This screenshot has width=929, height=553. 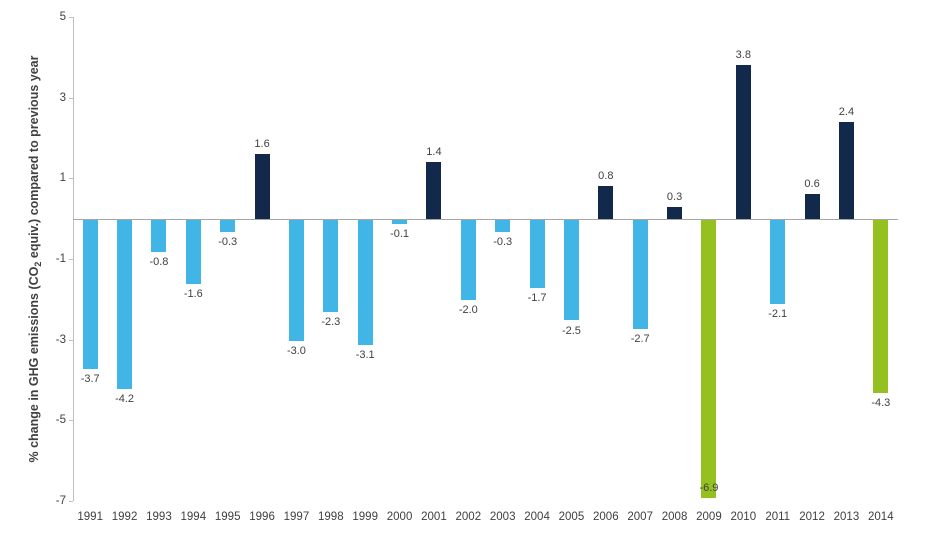 I want to click on value-label-1998: -2.3, so click(x=331, y=322).